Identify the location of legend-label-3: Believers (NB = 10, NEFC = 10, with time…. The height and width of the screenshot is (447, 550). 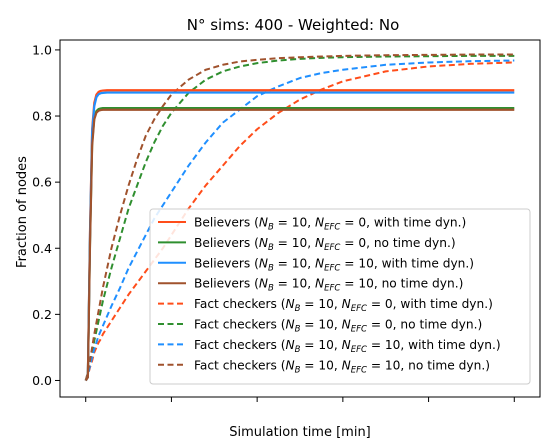
(334, 264).